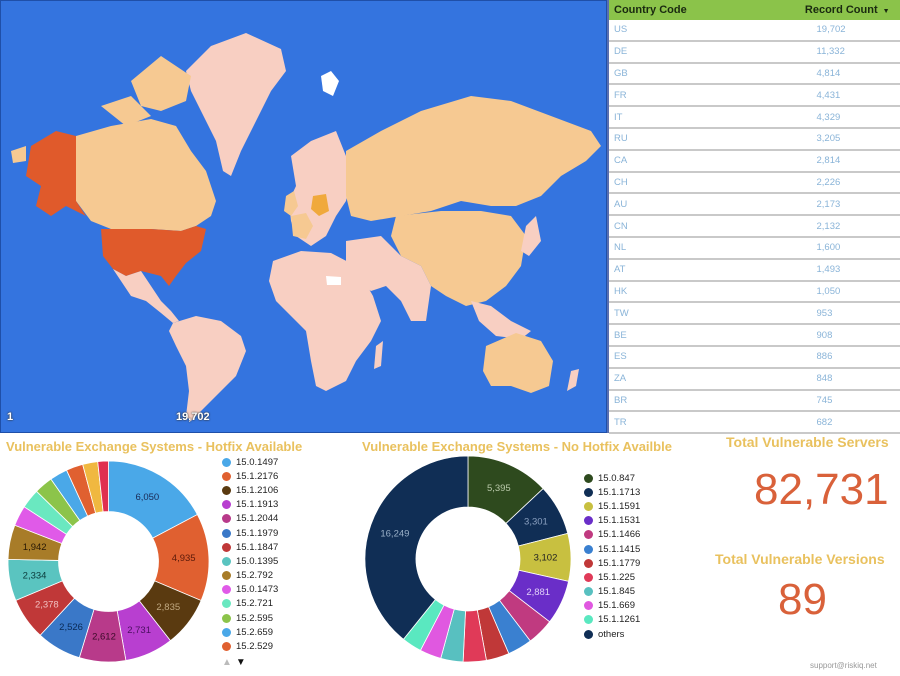 Image resolution: width=900 pixels, height=676 pixels. Describe the element at coordinates (754, 118) in the screenshot. I see `table-row: IT 4,329` at that location.